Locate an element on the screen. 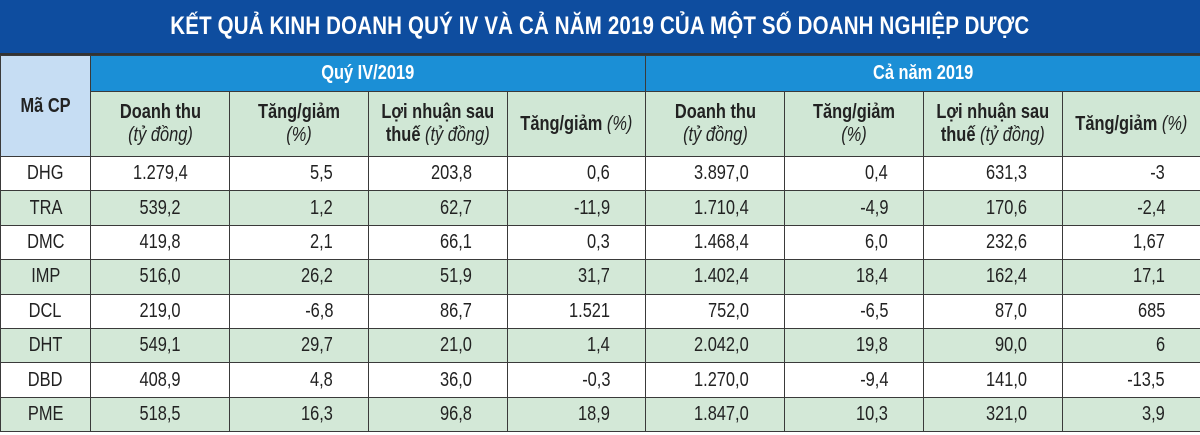  value-cell-revenue-change-year: 0,4 is located at coordinates (854, 173).